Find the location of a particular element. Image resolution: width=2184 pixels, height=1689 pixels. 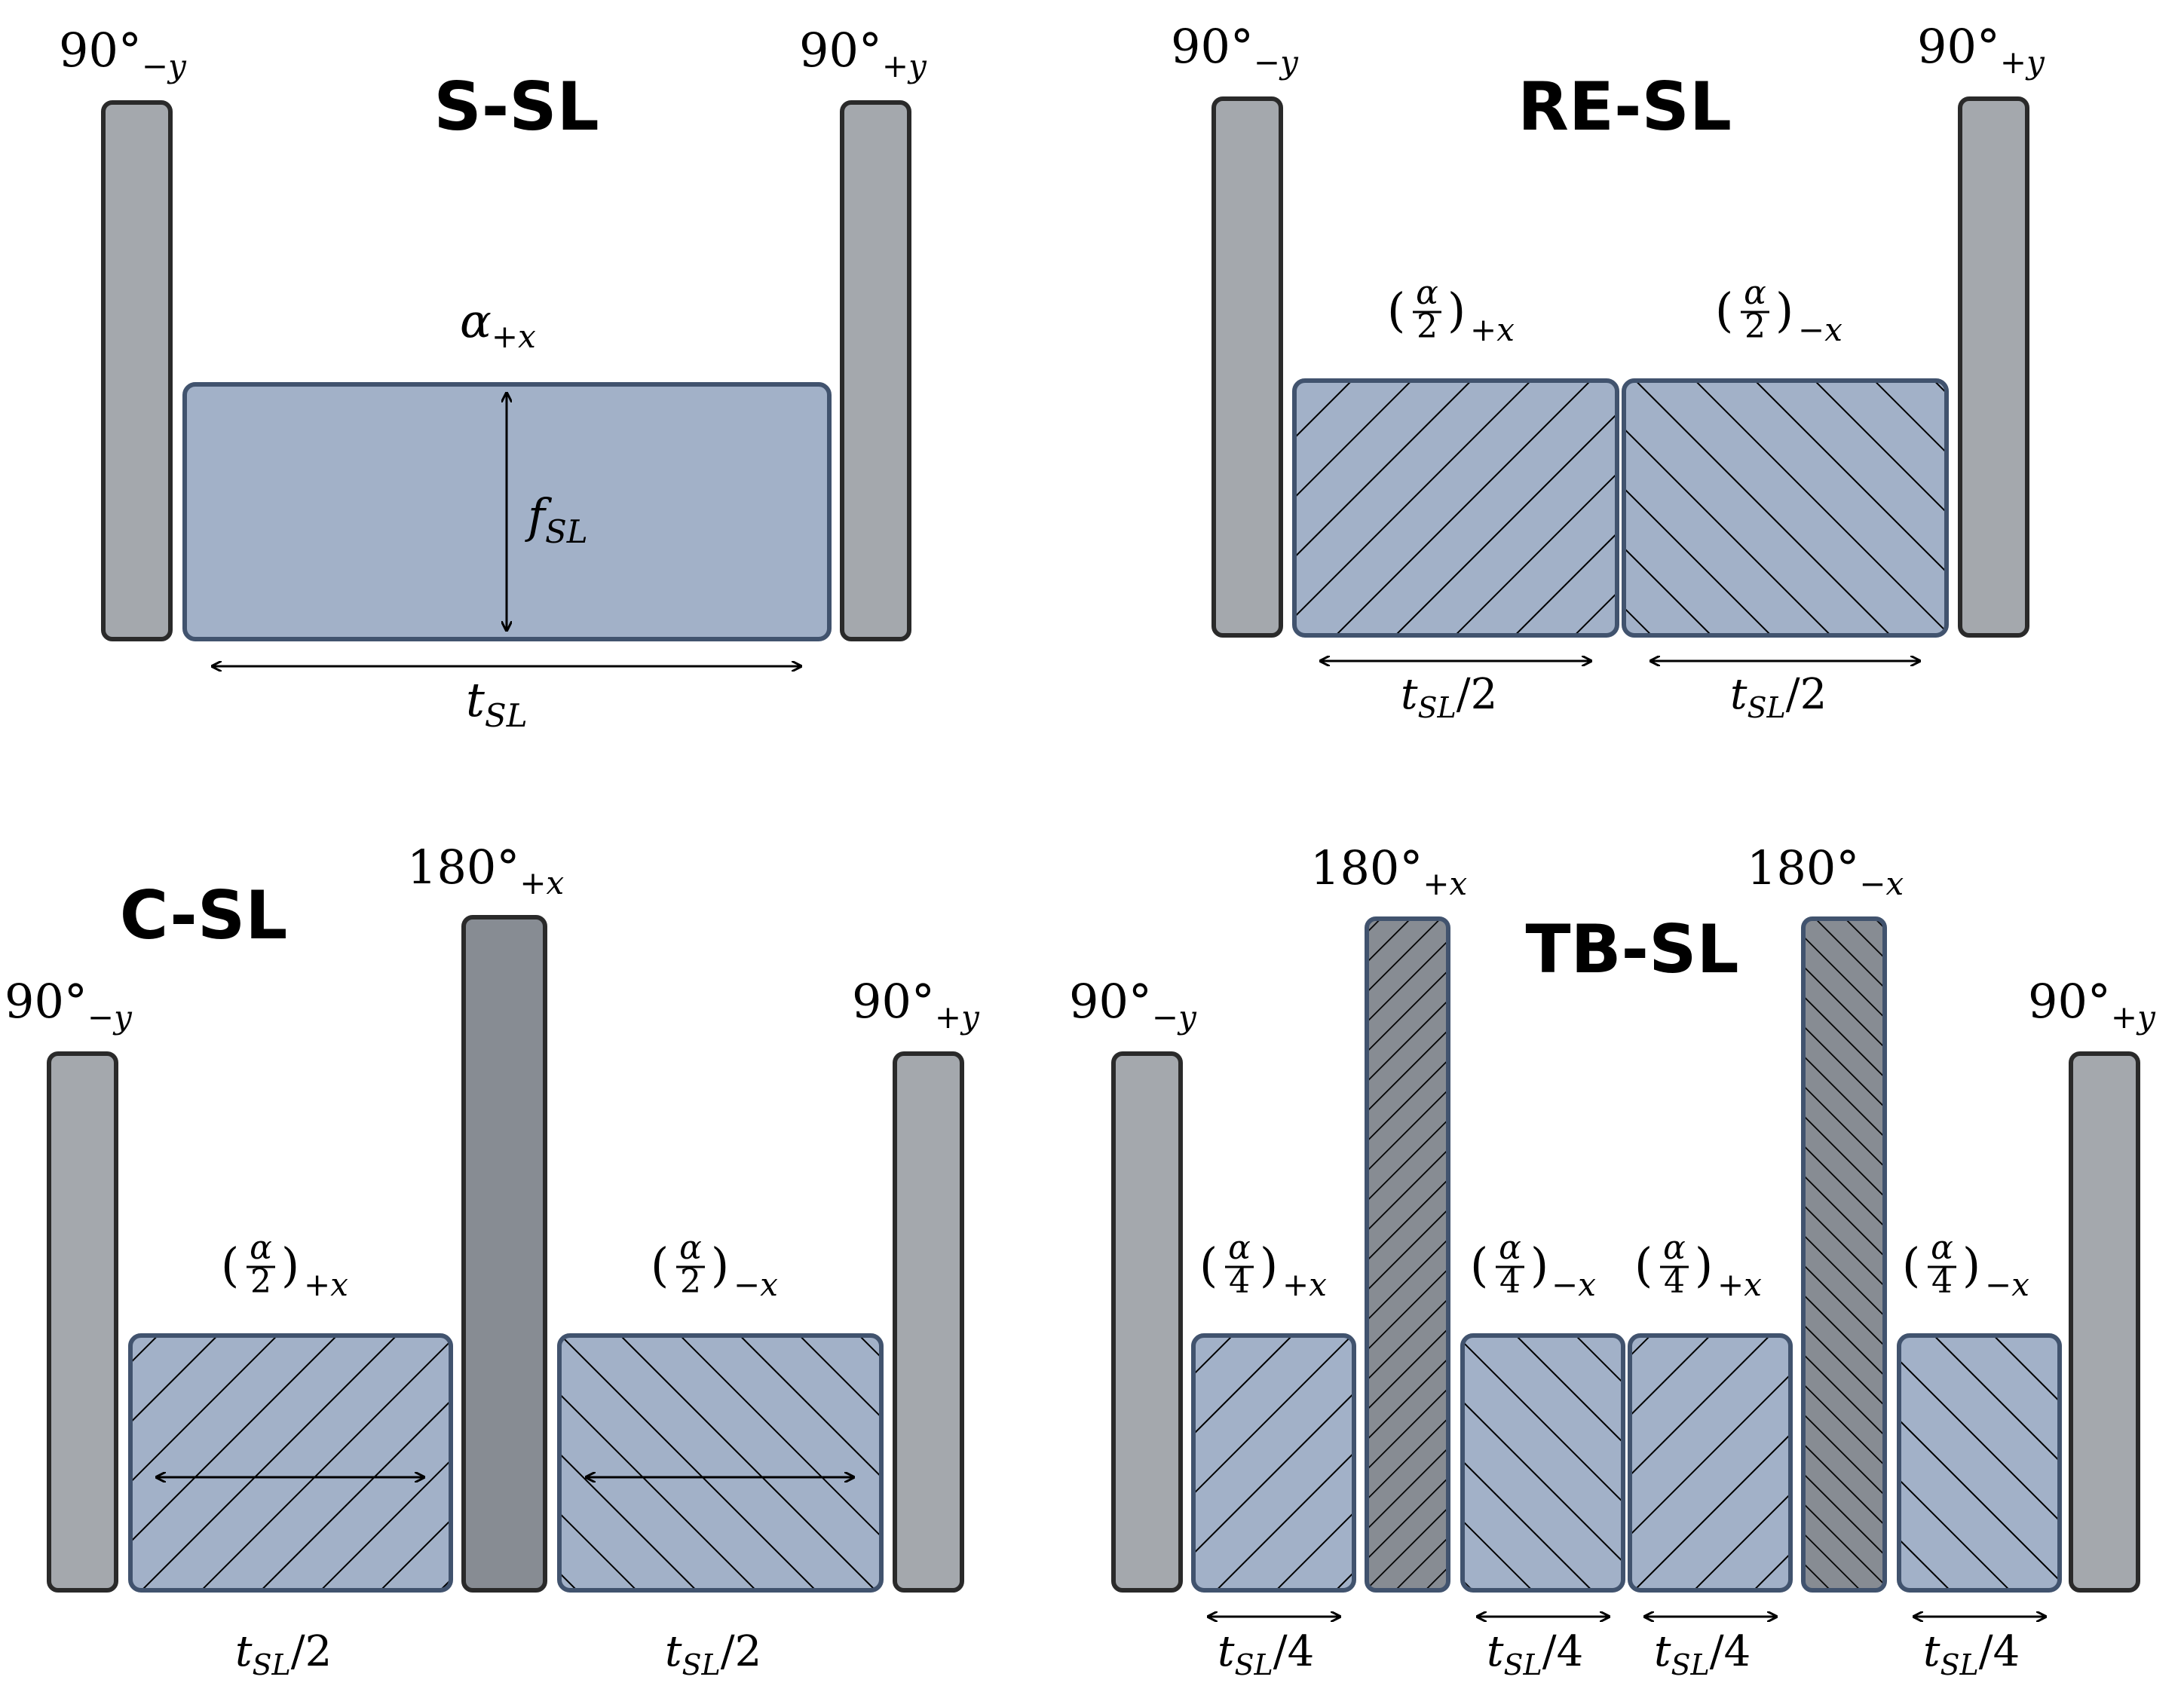

block-2-label: ( α 4 ) −x is located at coordinates (1533, 1266).